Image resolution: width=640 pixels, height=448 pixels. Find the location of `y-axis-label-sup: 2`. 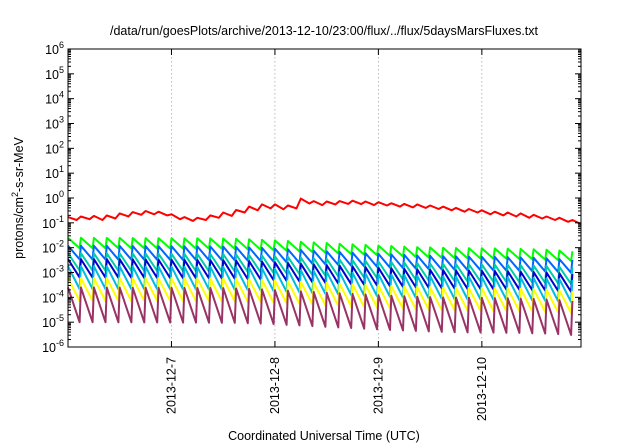

y-axis-label-sup: 2 is located at coordinates (15, 194).